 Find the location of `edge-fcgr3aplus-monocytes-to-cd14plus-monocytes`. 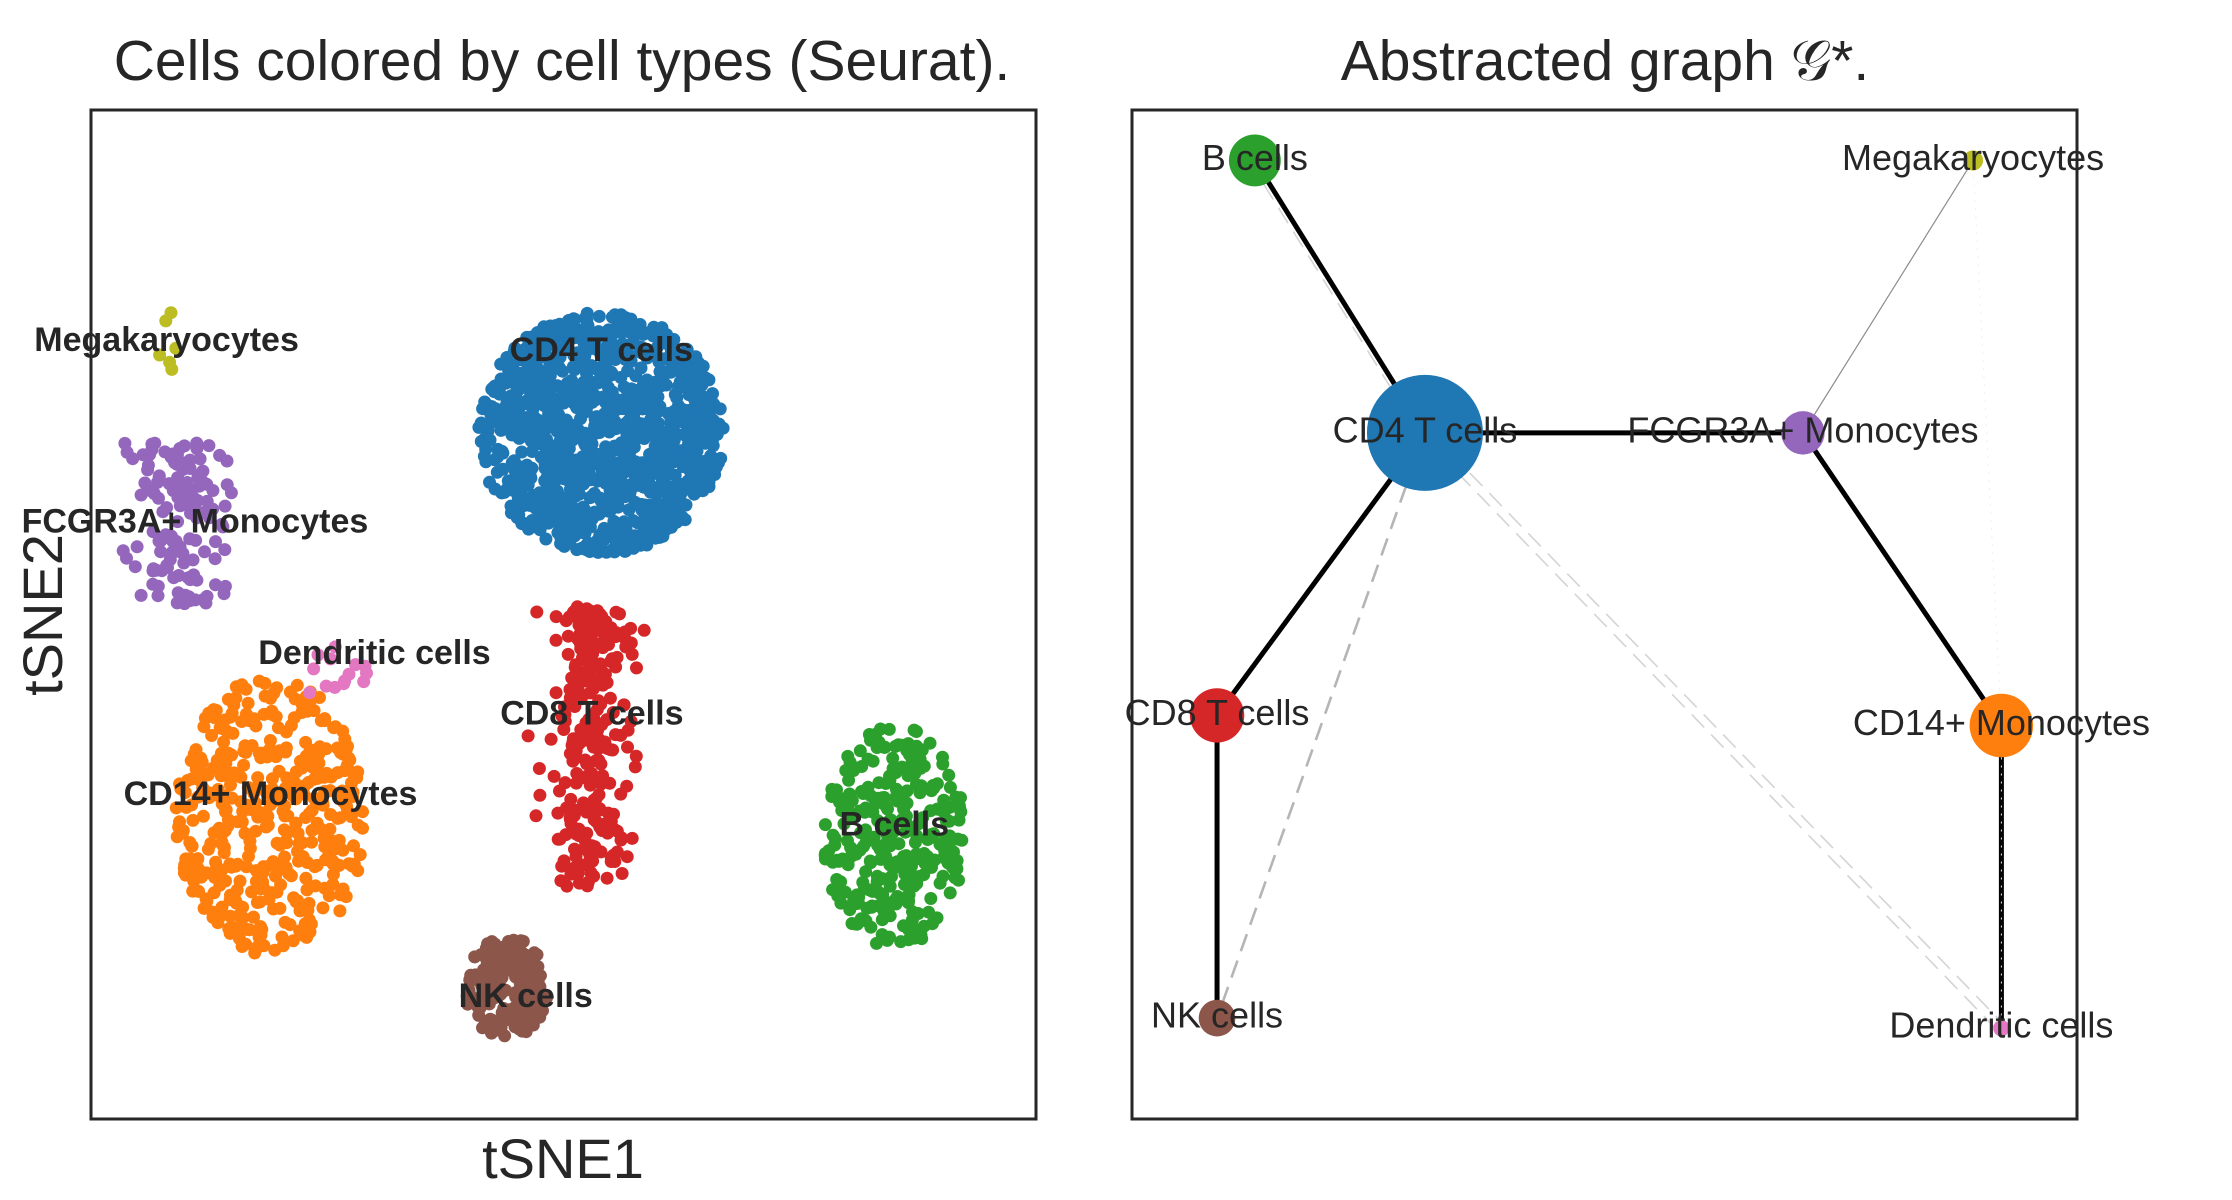

edge-fcgr3aplus-monocytes-to-cd14plus-monocytes is located at coordinates (1902, 579).